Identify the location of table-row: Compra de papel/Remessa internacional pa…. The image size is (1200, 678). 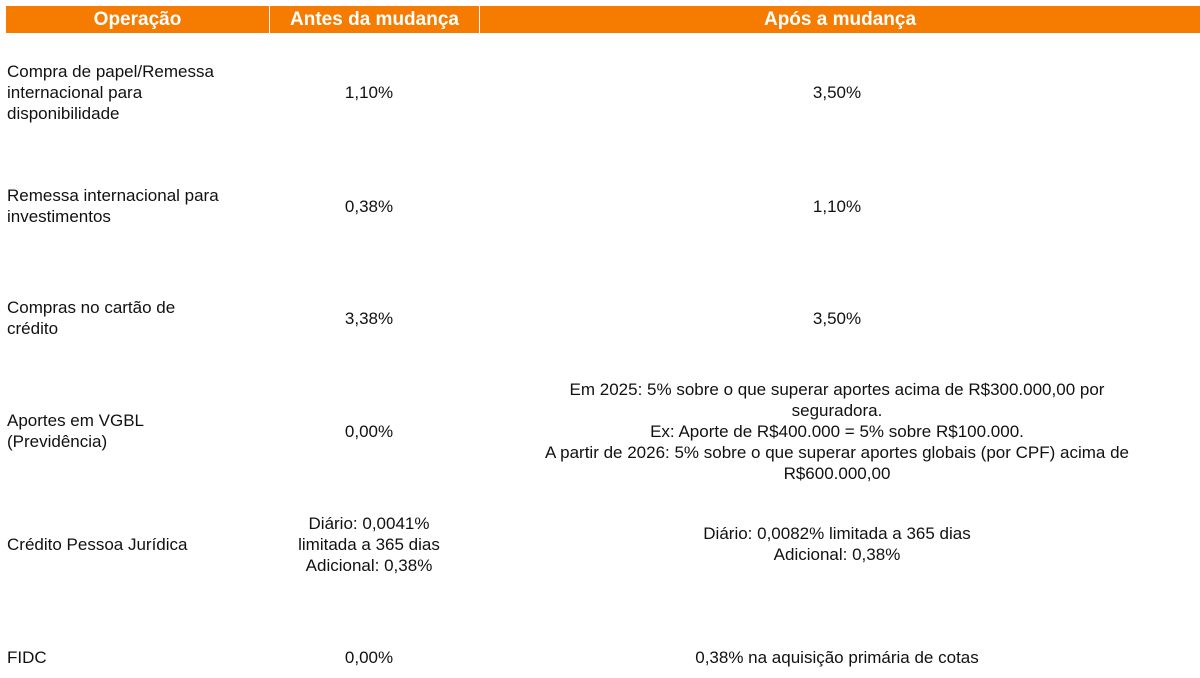
(600, 92).